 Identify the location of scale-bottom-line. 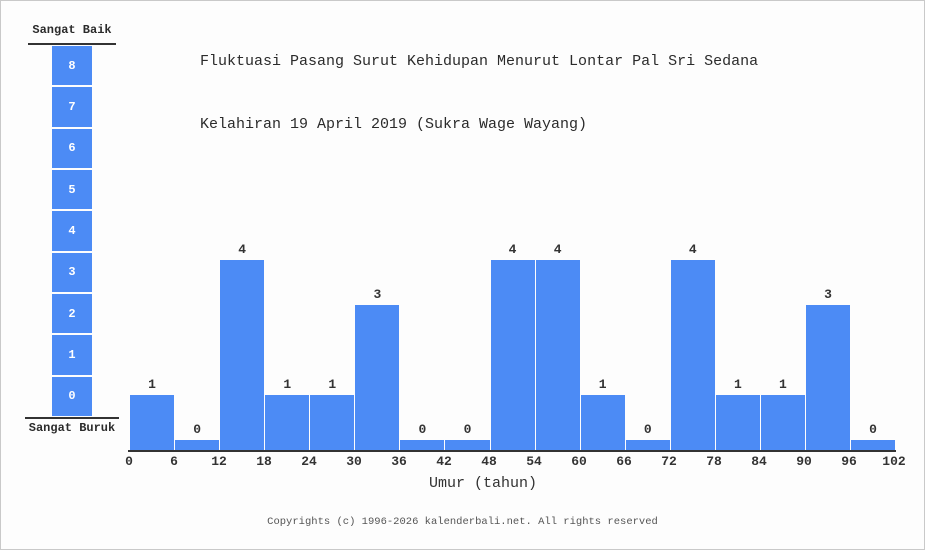
(72, 418).